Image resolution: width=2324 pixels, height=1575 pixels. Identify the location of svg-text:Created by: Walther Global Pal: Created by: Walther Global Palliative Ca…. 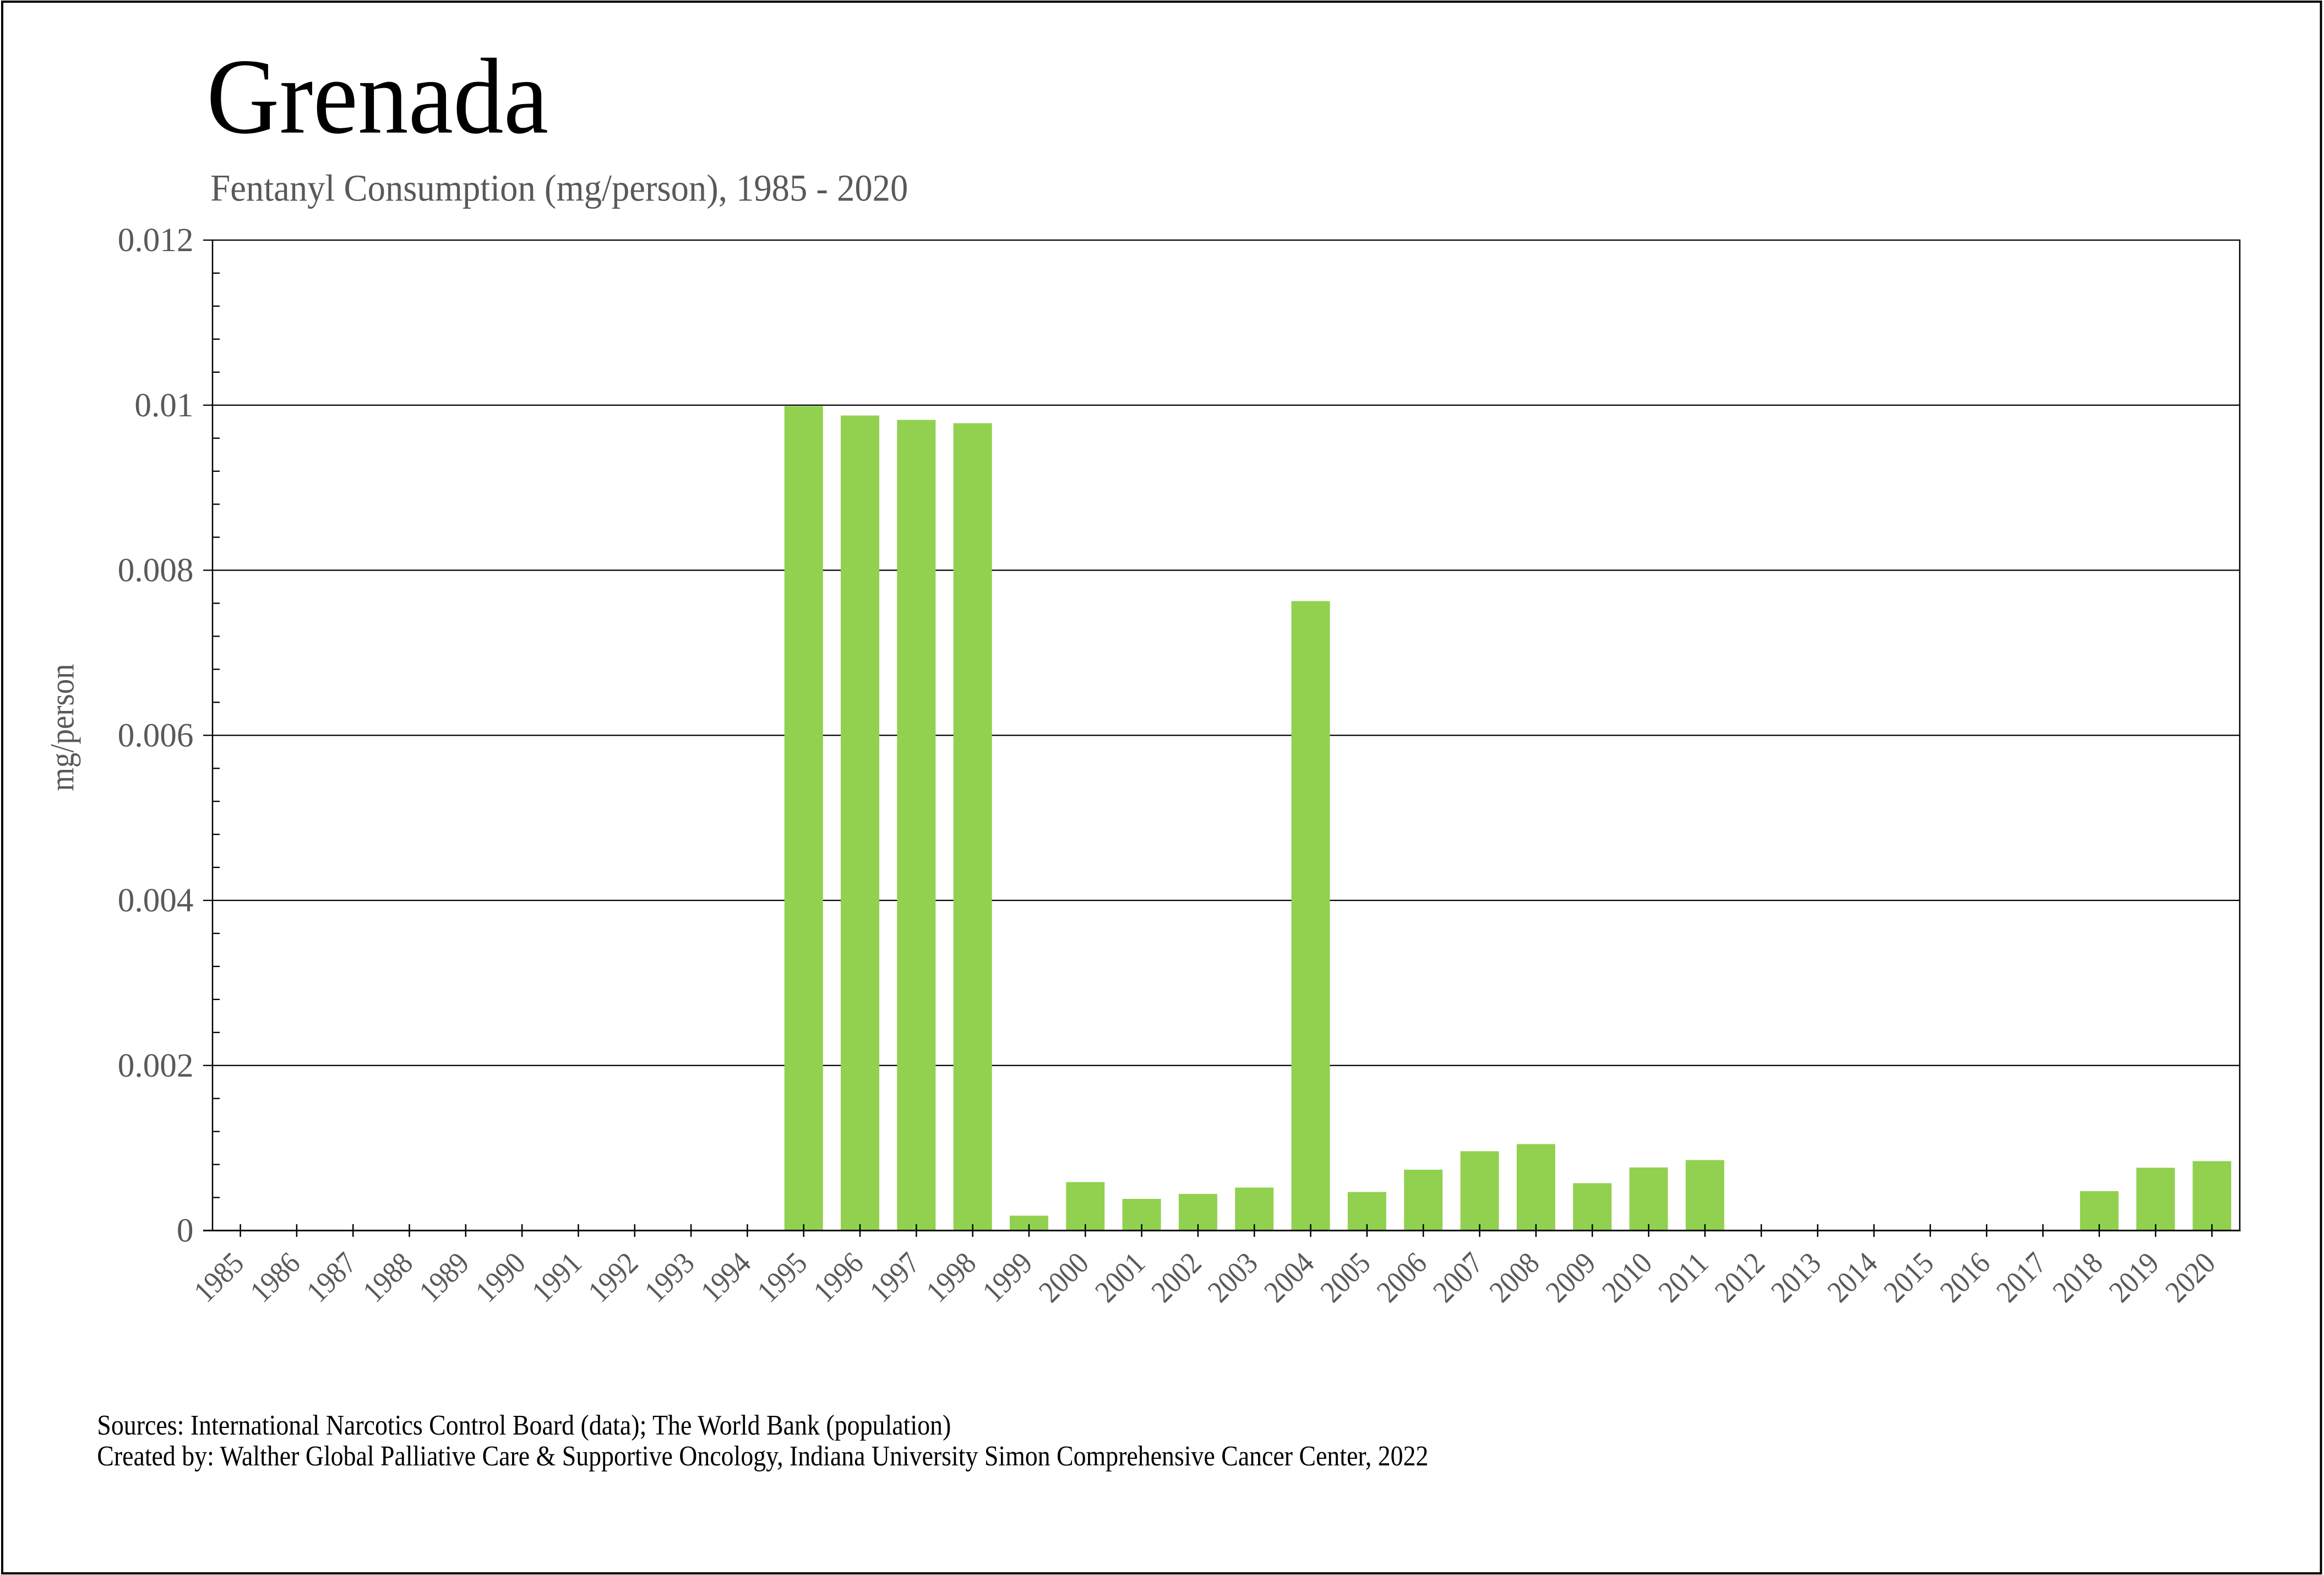
(762, 1456).